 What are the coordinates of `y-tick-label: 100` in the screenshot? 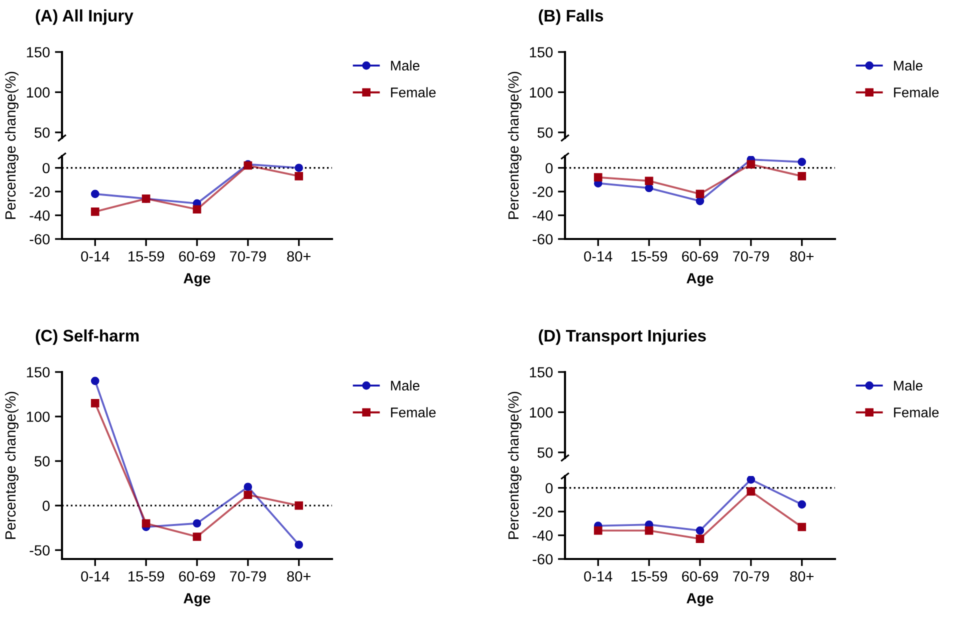 It's located at (38, 417).